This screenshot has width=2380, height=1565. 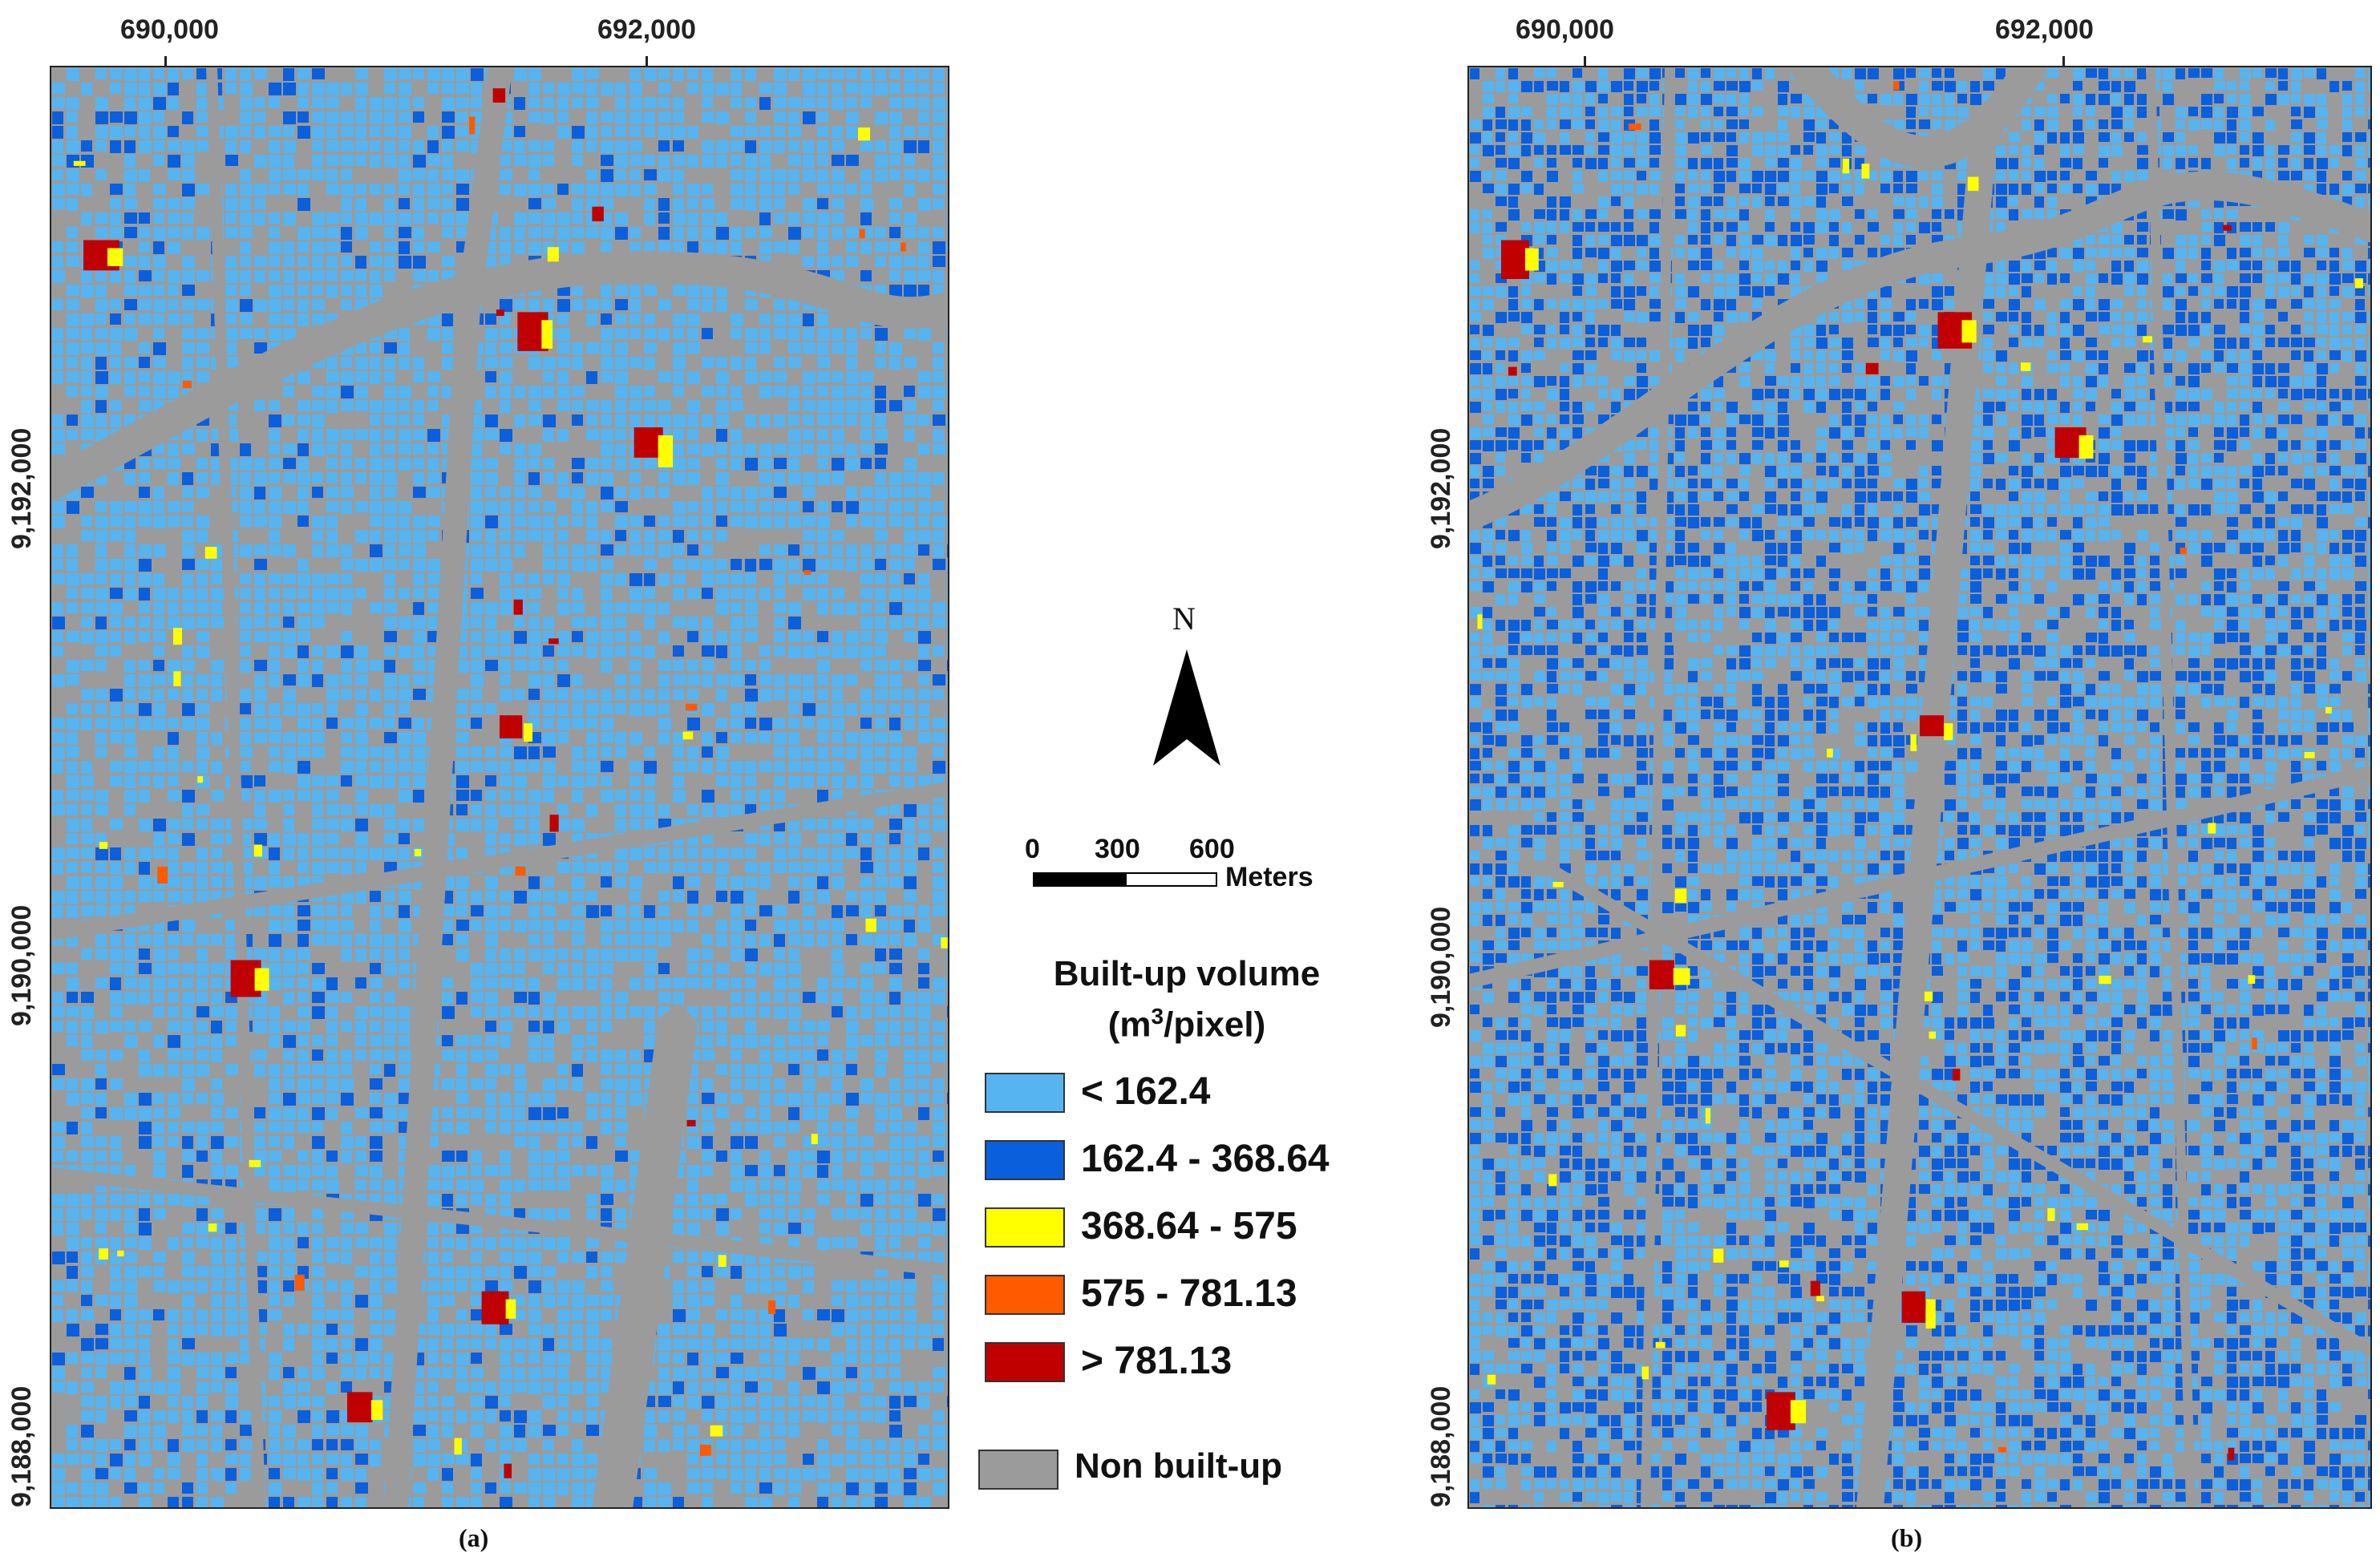 I want to click on panel-a-y-tick-9188000: 9,188,000, so click(x=21, y=1446).